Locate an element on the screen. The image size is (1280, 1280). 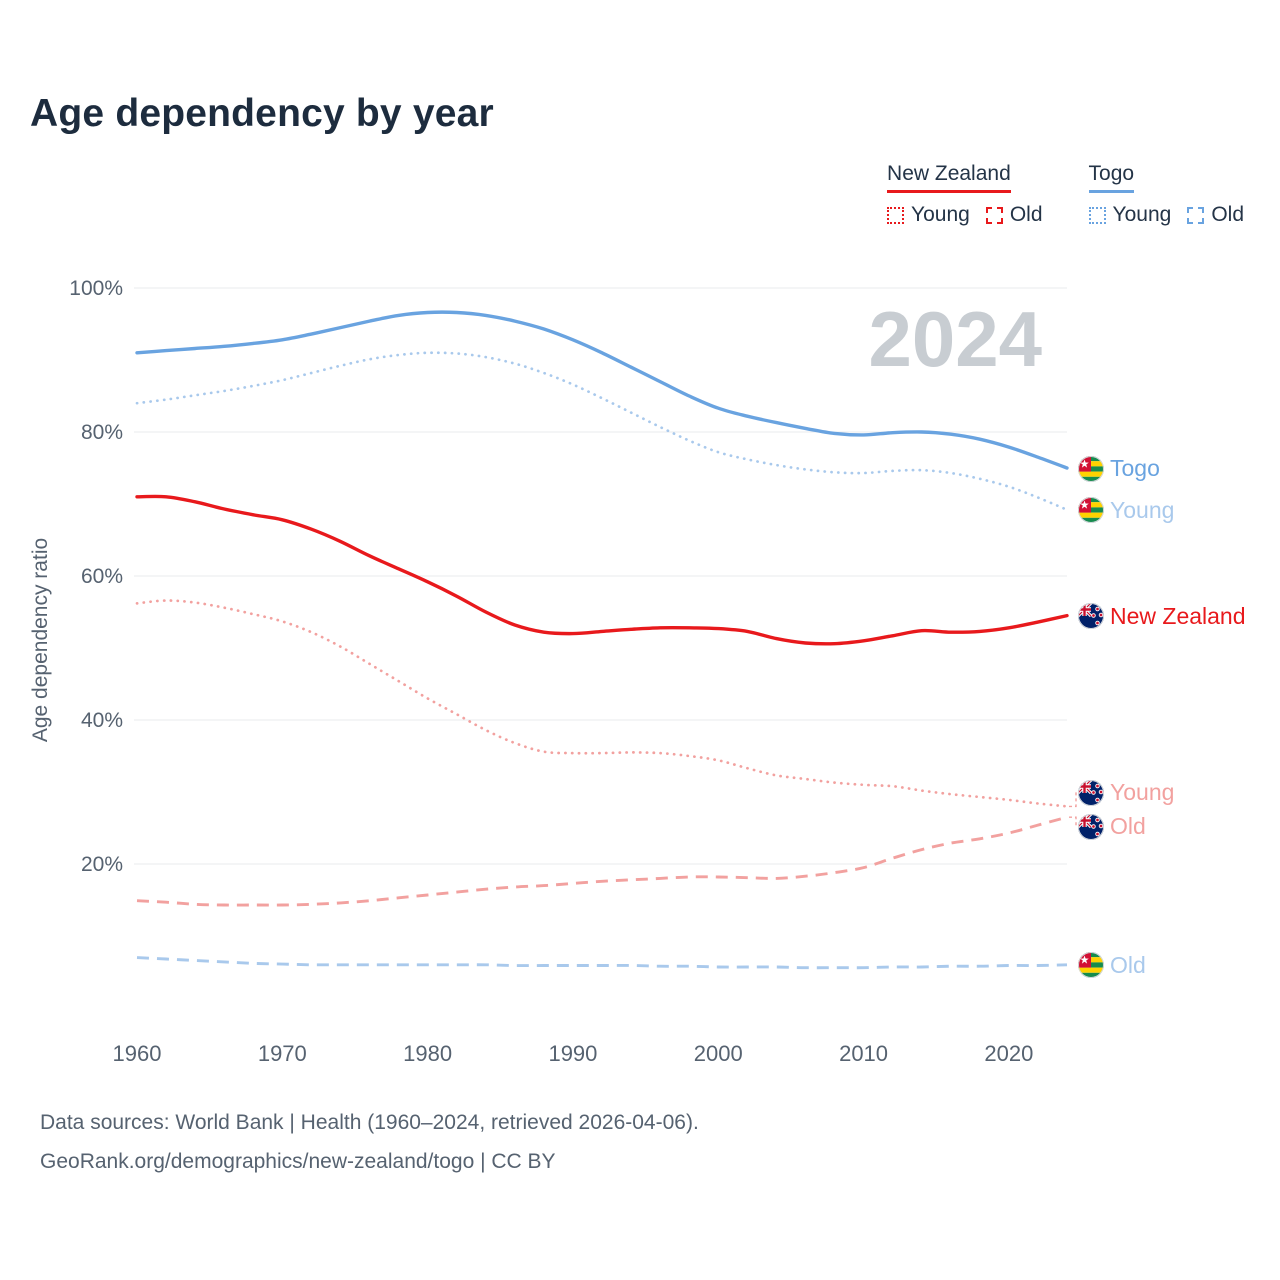
x-tick-label: 1990 is located at coordinates (572, 1053).